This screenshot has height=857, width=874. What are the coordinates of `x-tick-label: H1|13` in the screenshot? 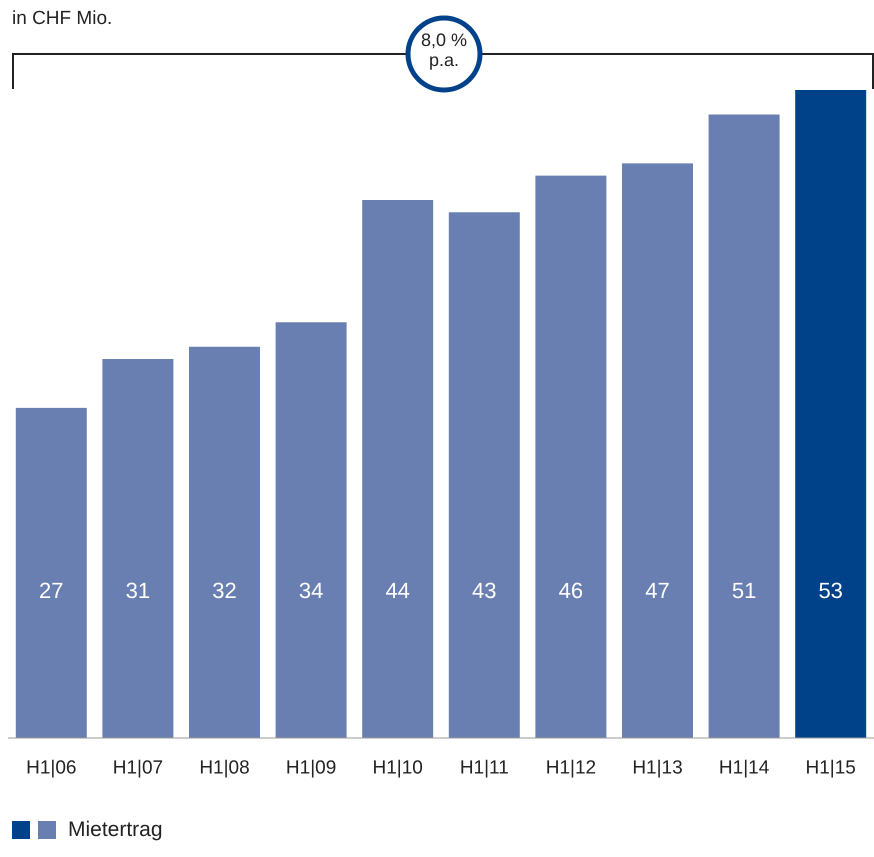 It's located at (657, 767).